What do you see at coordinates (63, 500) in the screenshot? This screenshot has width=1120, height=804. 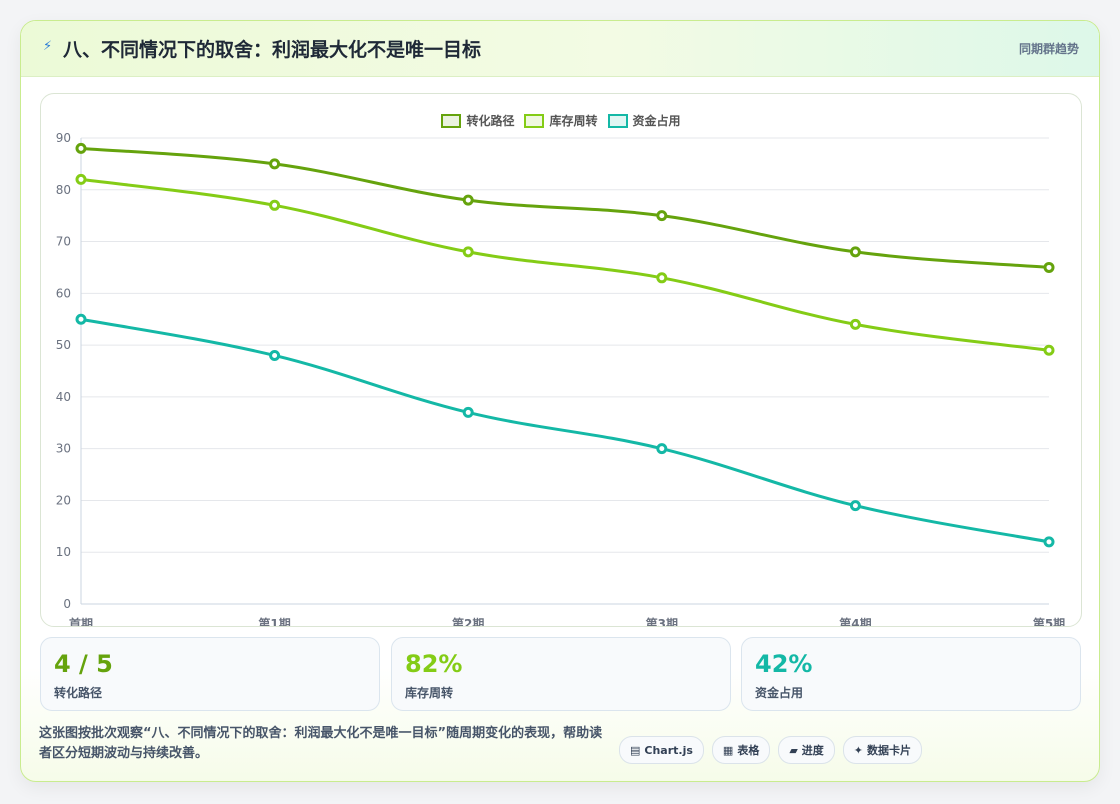 I see `y-tick-label: 20` at bounding box center [63, 500].